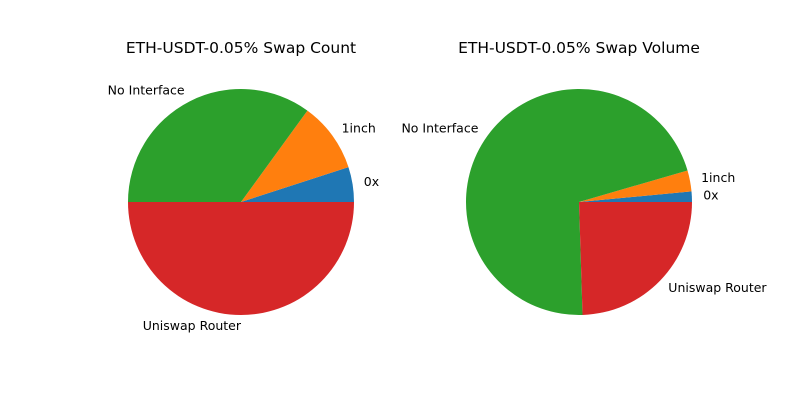  What do you see at coordinates (241, 48) in the screenshot?
I see `chart-title: ETH-USDT-0.05% Swap Count` at bounding box center [241, 48].